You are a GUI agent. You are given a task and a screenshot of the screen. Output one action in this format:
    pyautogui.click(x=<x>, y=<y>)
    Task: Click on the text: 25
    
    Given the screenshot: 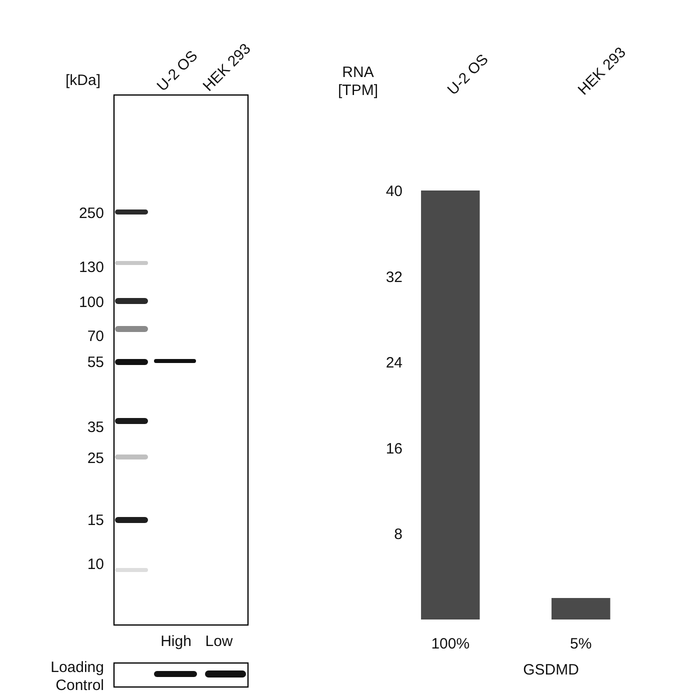 What is the action you would take?
    pyautogui.click(x=95, y=458)
    